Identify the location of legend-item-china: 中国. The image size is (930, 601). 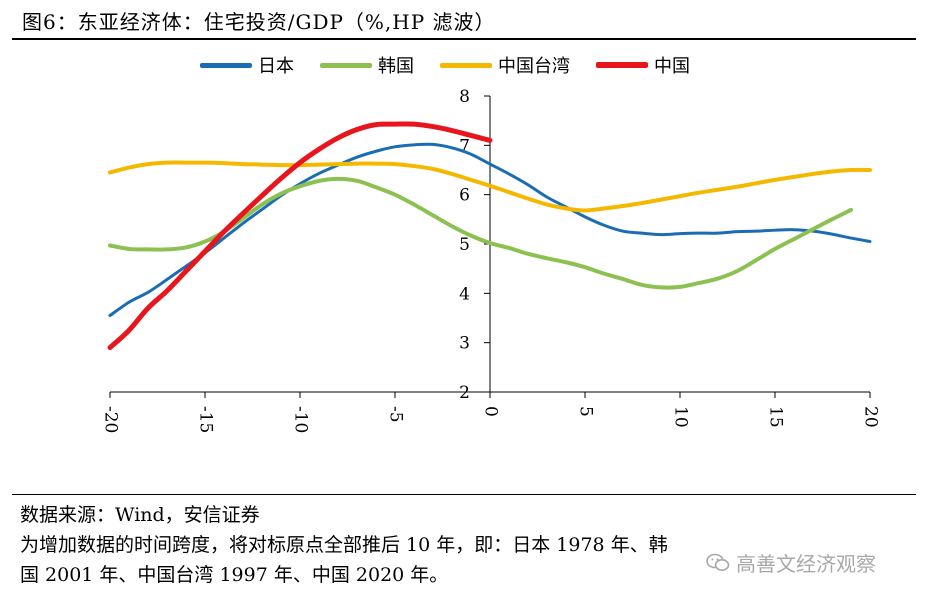
(643, 65).